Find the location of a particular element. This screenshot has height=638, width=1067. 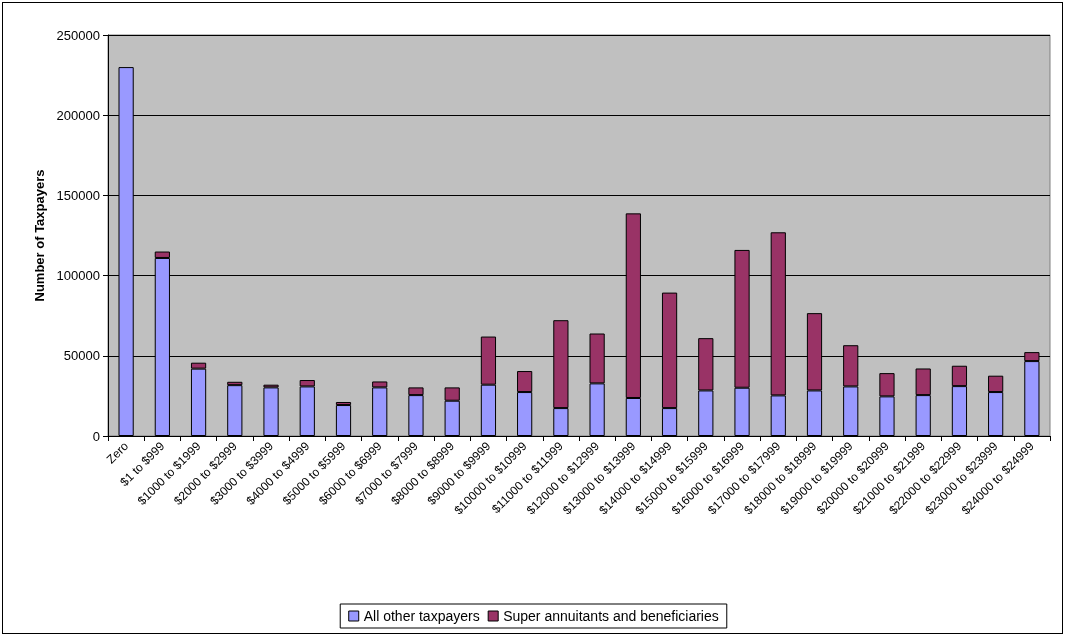

y-tick-label: 0 is located at coordinates (96, 436).